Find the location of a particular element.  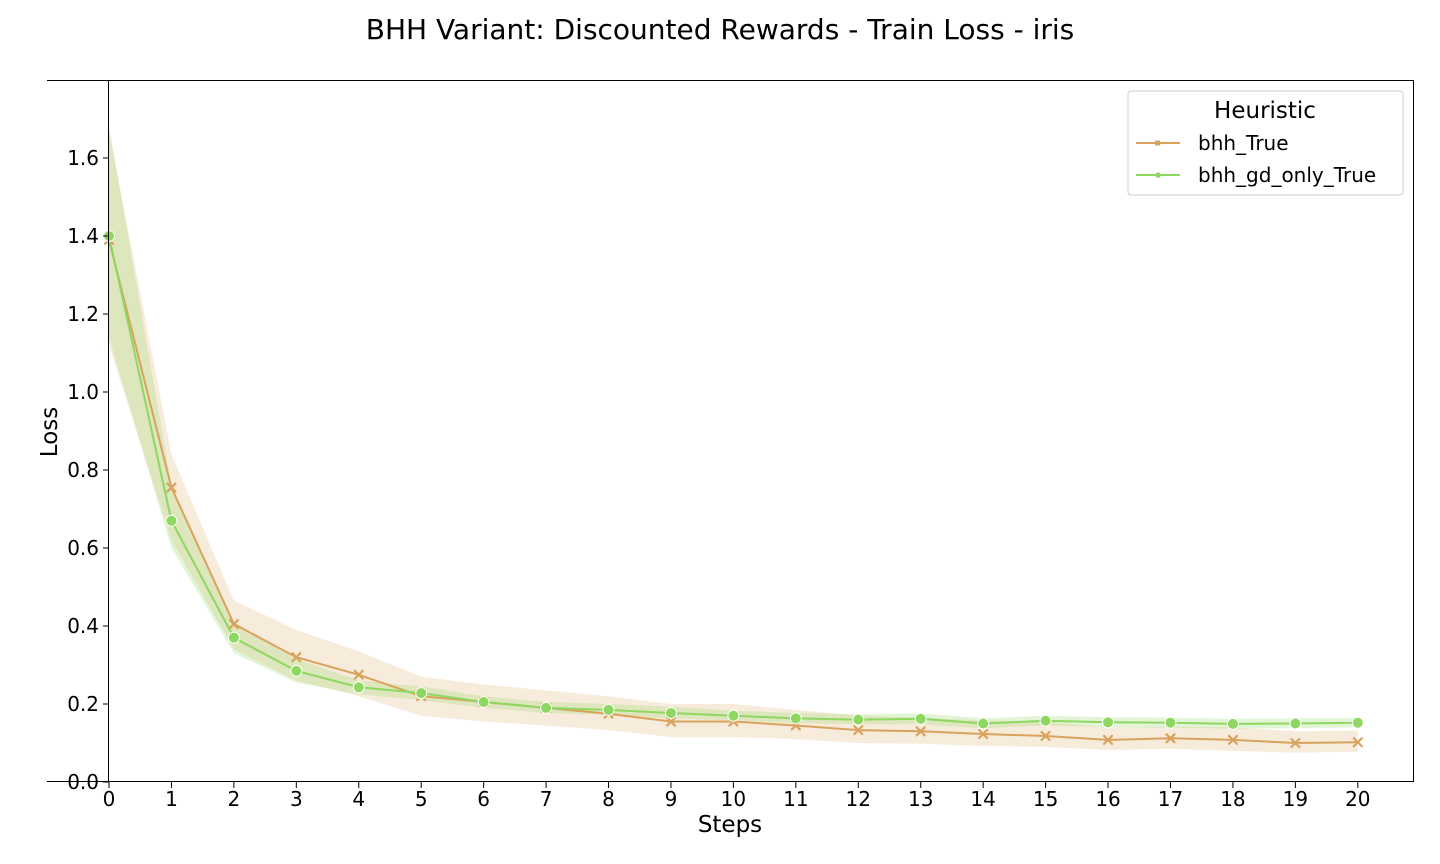

x-tick-label: 10 is located at coordinates (733, 799).